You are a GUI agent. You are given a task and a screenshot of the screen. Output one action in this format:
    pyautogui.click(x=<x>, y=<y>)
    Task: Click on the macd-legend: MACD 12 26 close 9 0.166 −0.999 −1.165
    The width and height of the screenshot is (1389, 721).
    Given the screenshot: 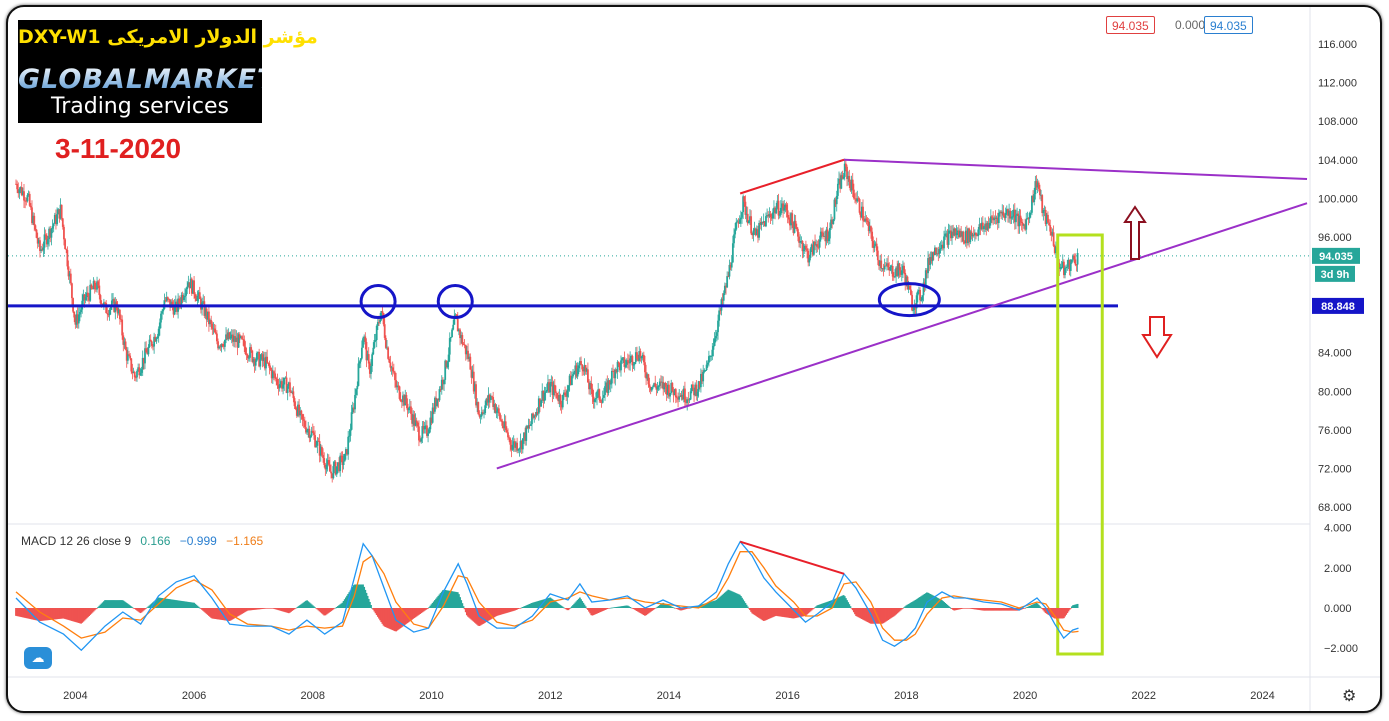 What is the action you would take?
    pyautogui.click(x=142, y=541)
    